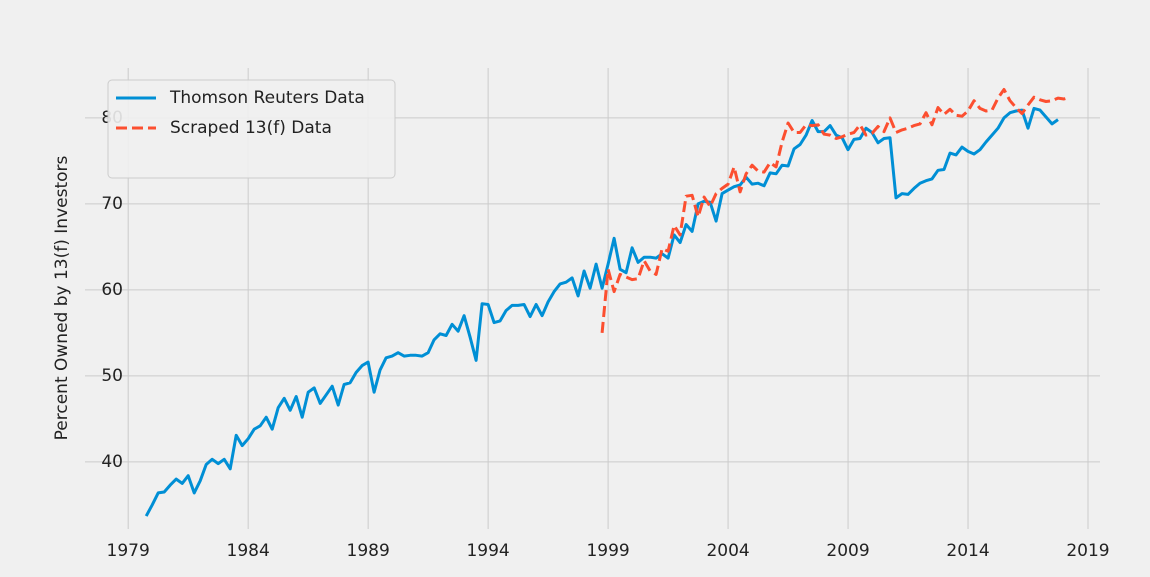 This screenshot has width=1150, height=577. I want to click on x-tick-label: 1994, so click(487, 551).